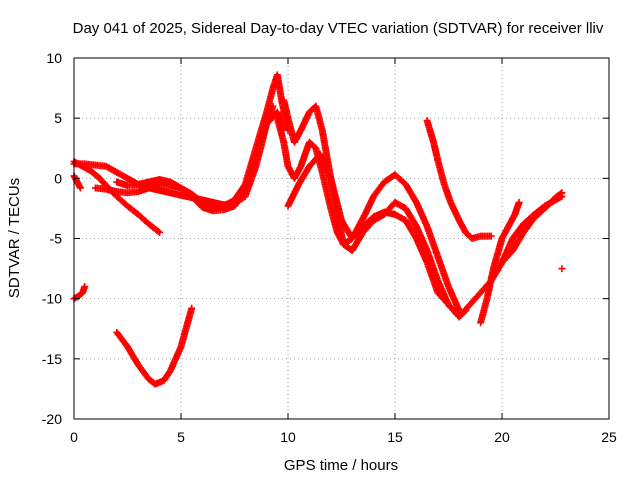 The height and width of the screenshot is (480, 640). Describe the element at coordinates (395, 437) in the screenshot. I see `x-tick-label: 15` at that location.